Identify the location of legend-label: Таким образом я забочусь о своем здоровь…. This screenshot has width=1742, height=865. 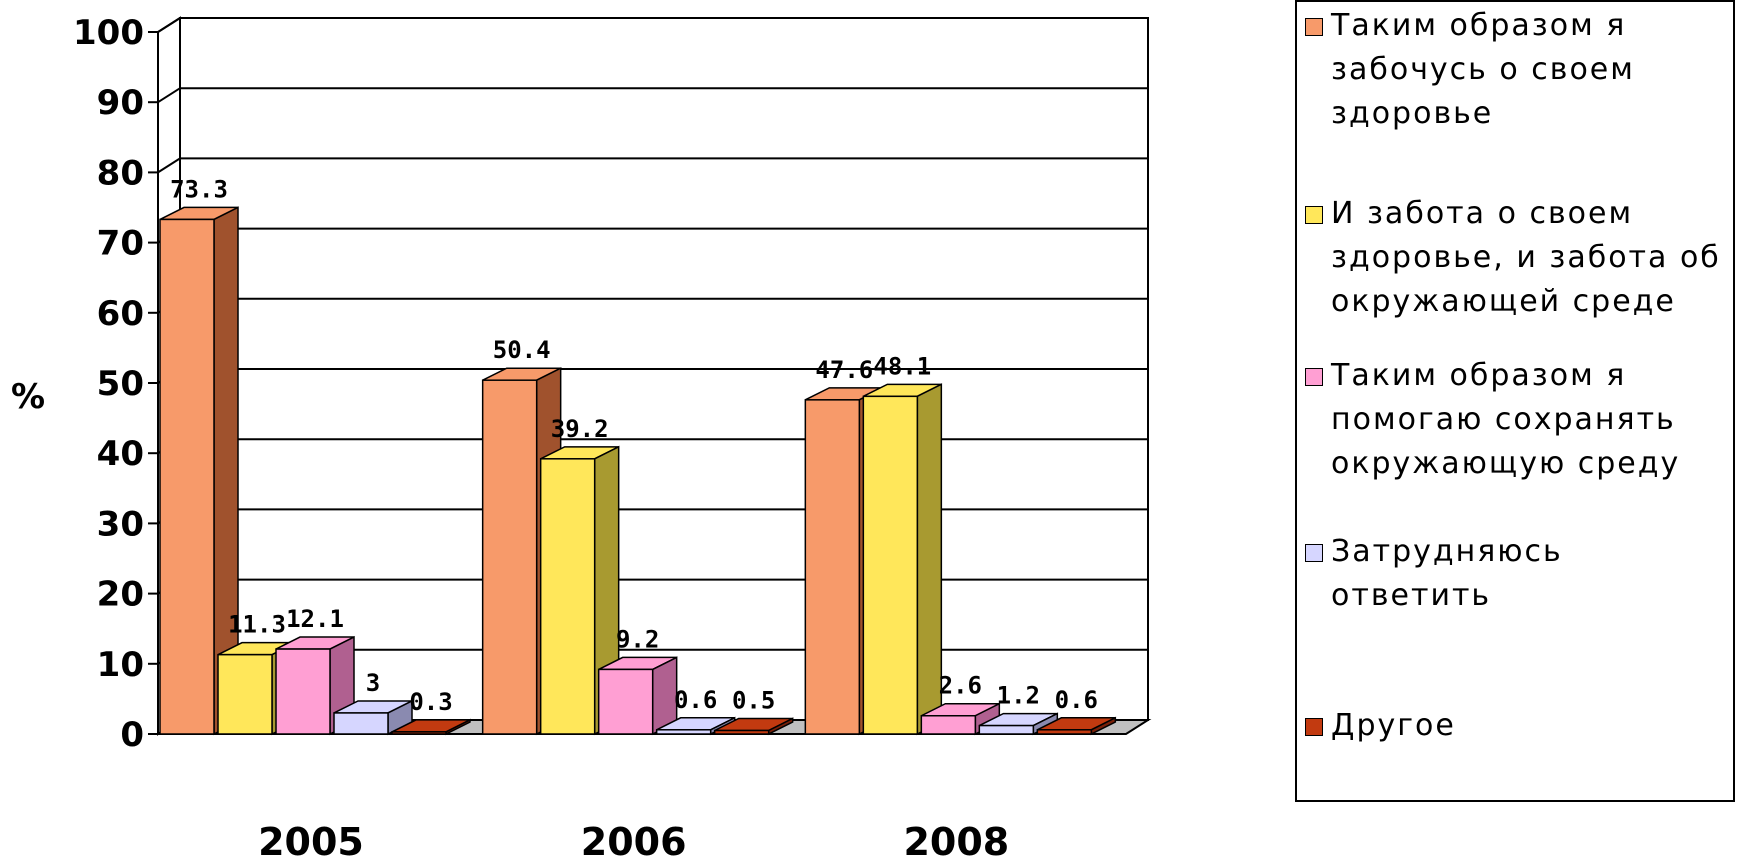
(1483, 69).